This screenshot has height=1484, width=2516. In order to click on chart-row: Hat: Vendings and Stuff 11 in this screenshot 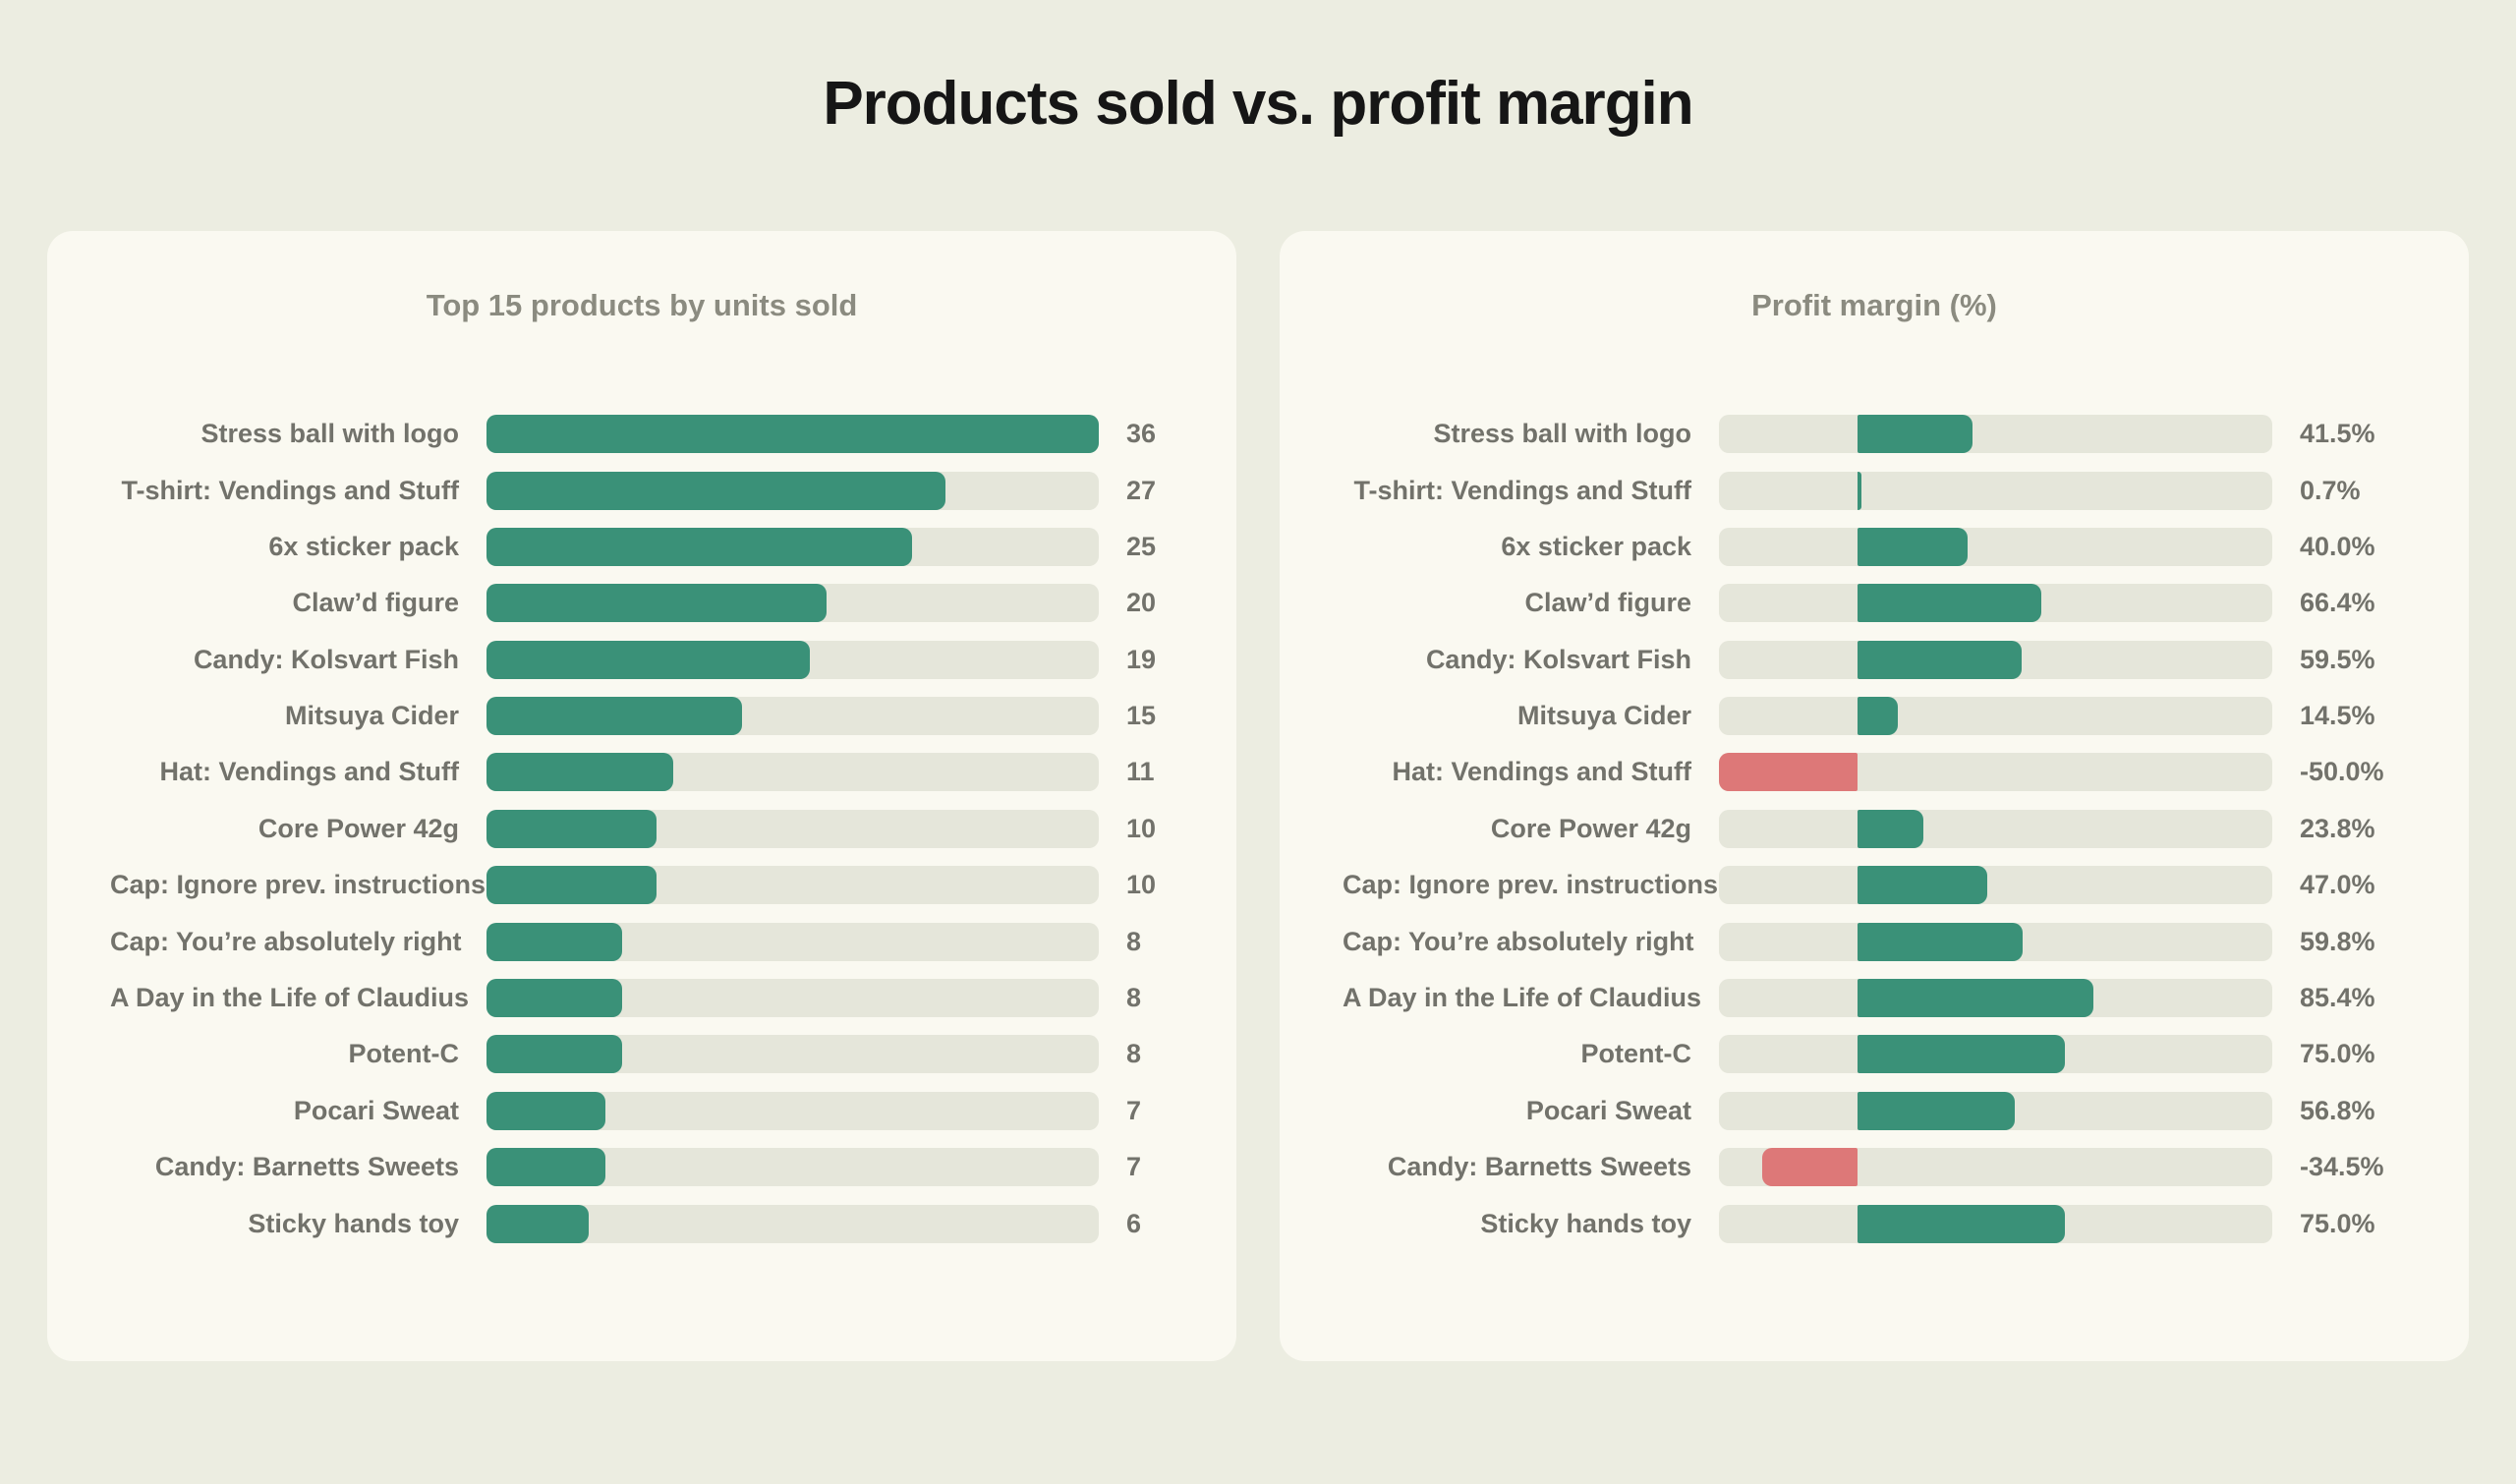, I will do `click(641, 772)`.